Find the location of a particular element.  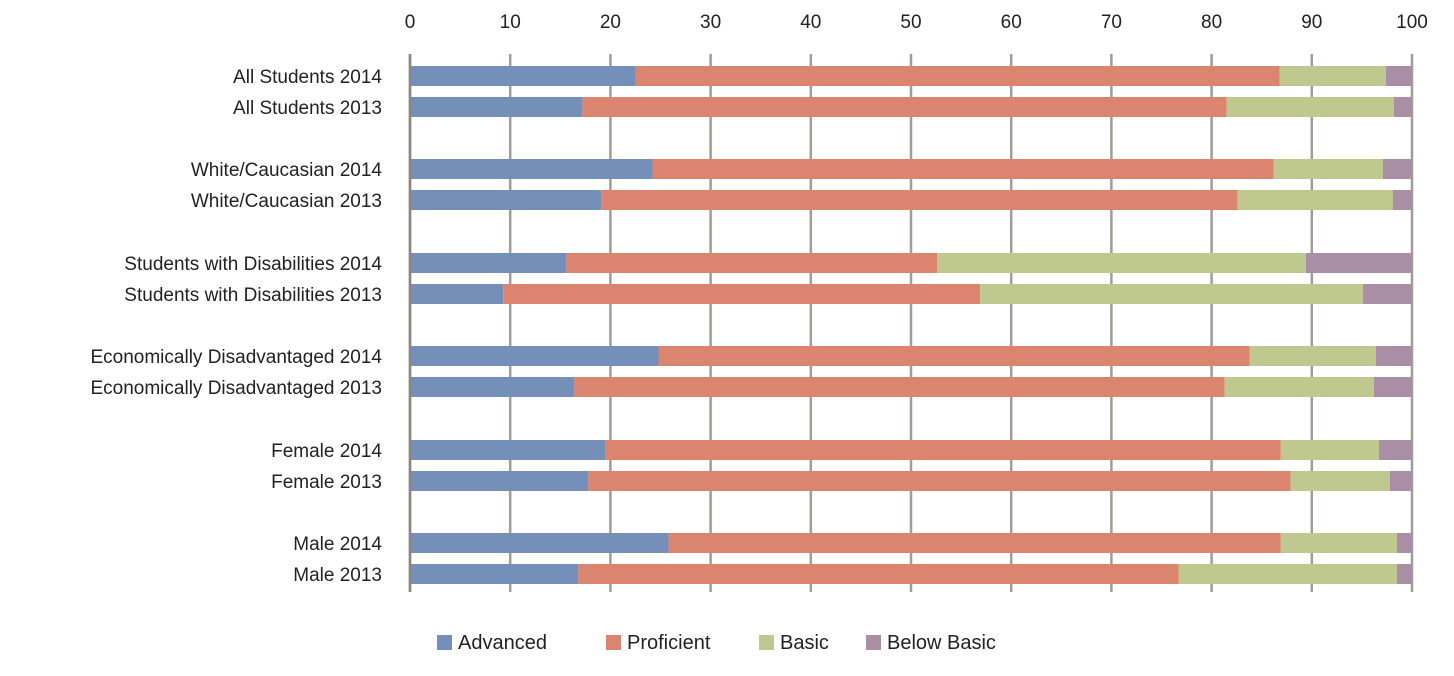

bar-students-with-disabilities-2013-below-basic is located at coordinates (1387, 294).